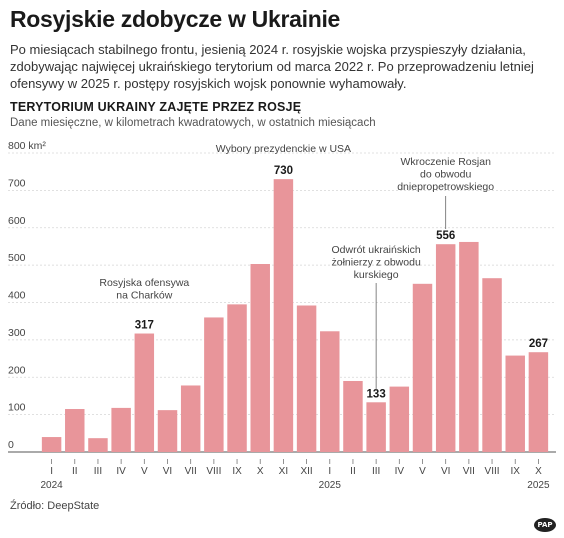 The image size is (564, 538). Describe the element at coordinates (175, 19) in the screenshot. I see `page-title: Rosyjskie zdobycze w Ukrainie` at that location.